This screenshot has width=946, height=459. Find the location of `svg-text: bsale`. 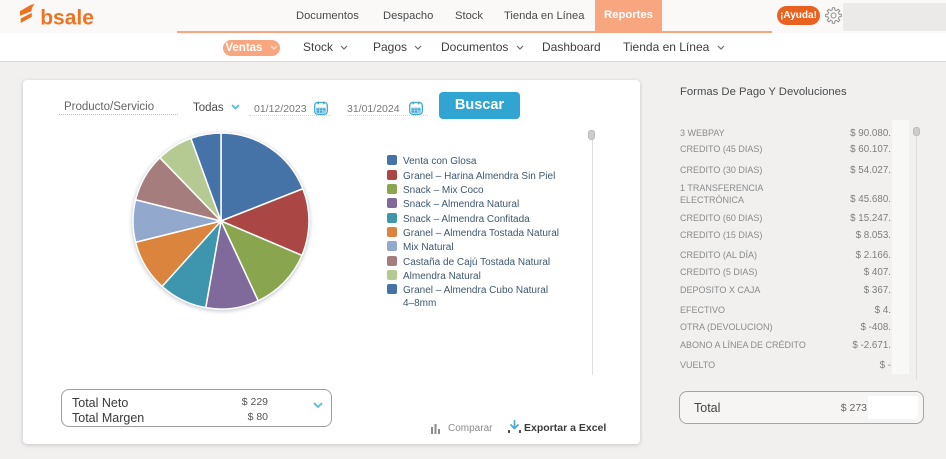

svg-text: bsale is located at coordinates (67, 17).